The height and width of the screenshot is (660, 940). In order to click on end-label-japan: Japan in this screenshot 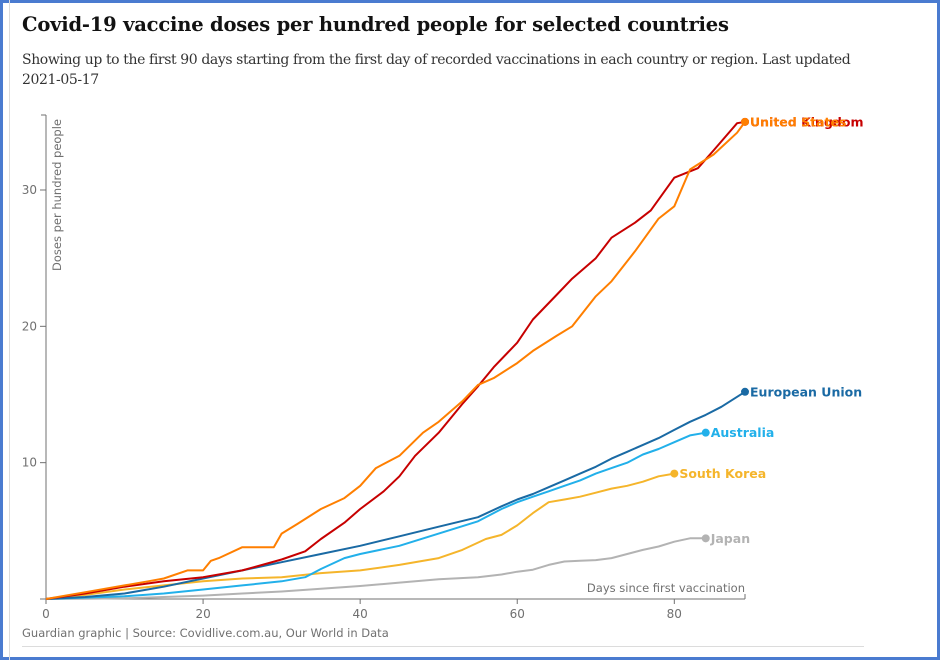, I will do `click(730, 538)`.